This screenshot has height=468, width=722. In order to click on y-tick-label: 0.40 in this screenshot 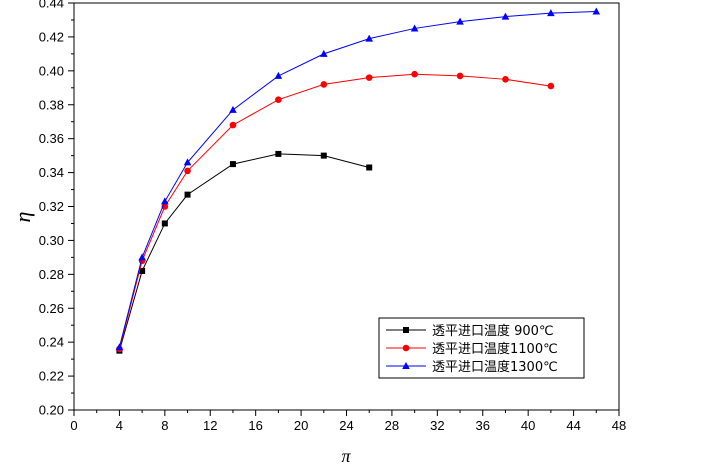, I will do `click(51, 70)`.